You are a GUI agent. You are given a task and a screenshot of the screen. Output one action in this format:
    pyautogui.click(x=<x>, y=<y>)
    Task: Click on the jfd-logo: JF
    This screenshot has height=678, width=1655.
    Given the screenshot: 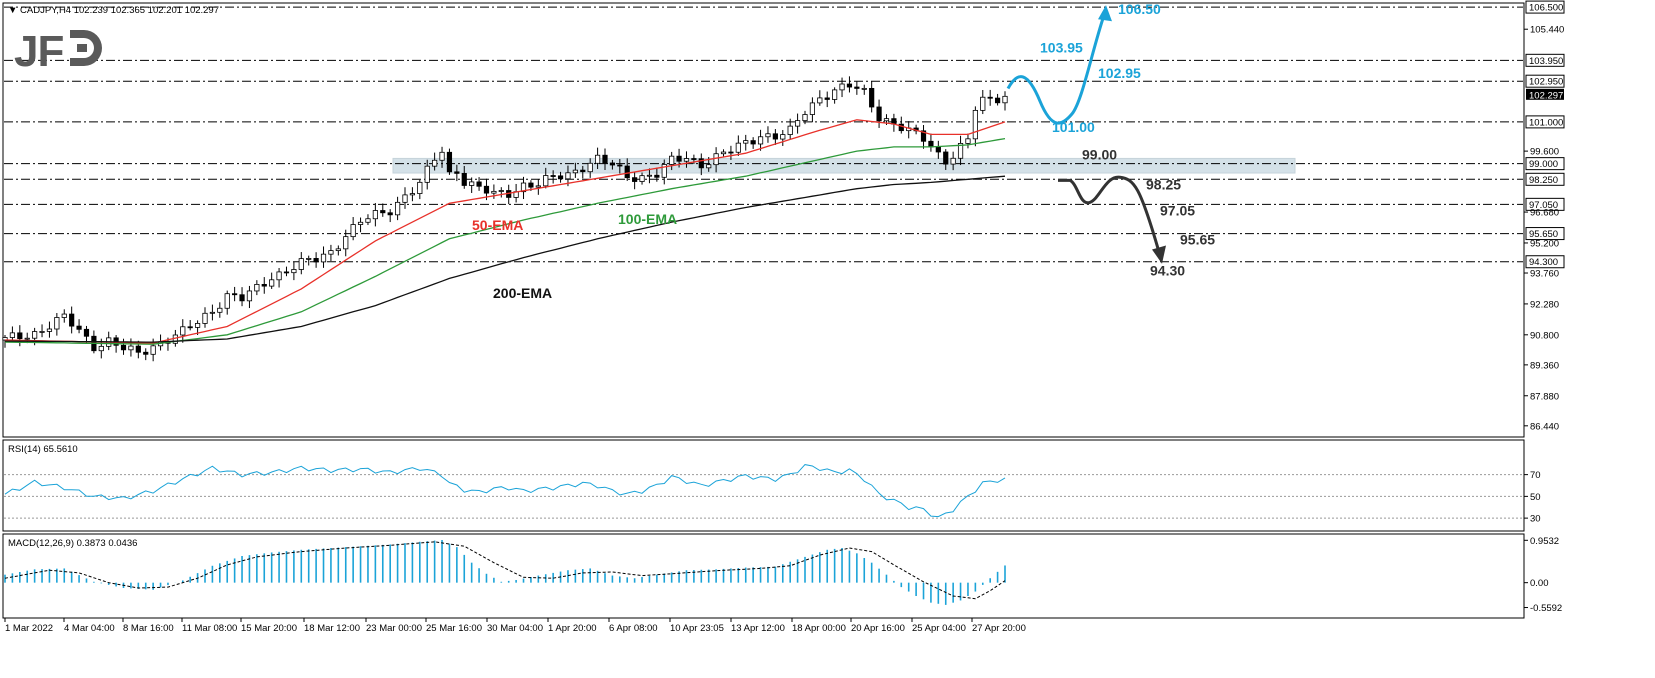 What is the action you would take?
    pyautogui.click(x=58, y=51)
    